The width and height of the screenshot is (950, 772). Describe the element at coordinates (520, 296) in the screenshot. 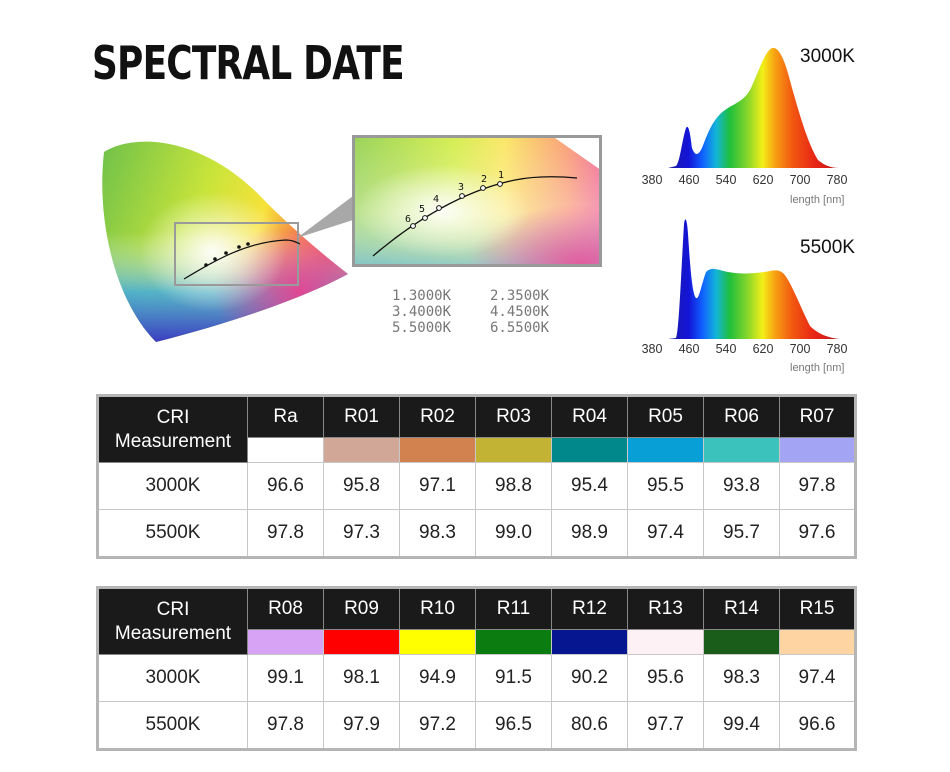

I see `legend-item: 2.3500K` at that location.